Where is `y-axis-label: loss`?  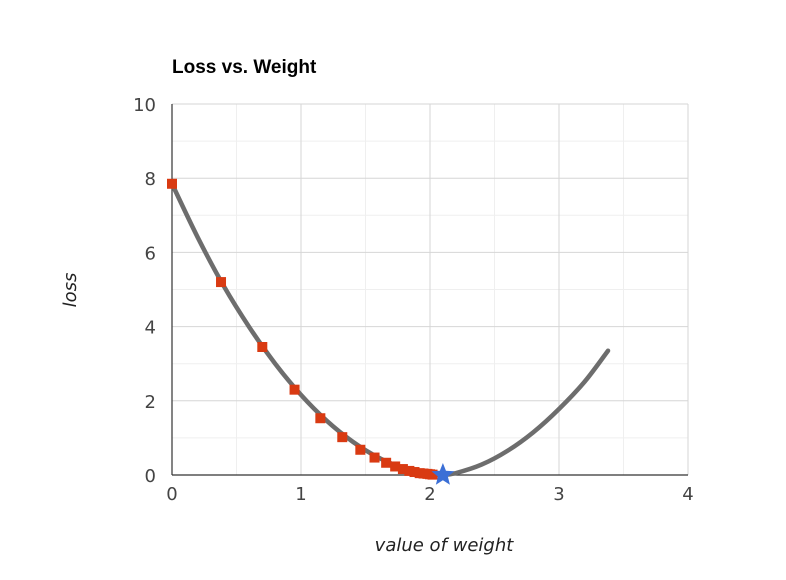
y-axis-label: loss is located at coordinates (70, 290).